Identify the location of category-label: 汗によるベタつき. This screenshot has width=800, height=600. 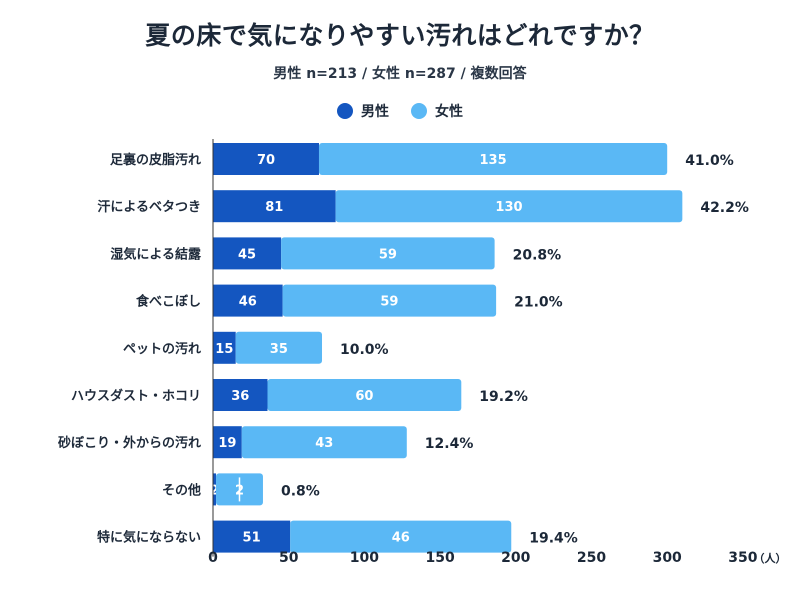
(149, 207).